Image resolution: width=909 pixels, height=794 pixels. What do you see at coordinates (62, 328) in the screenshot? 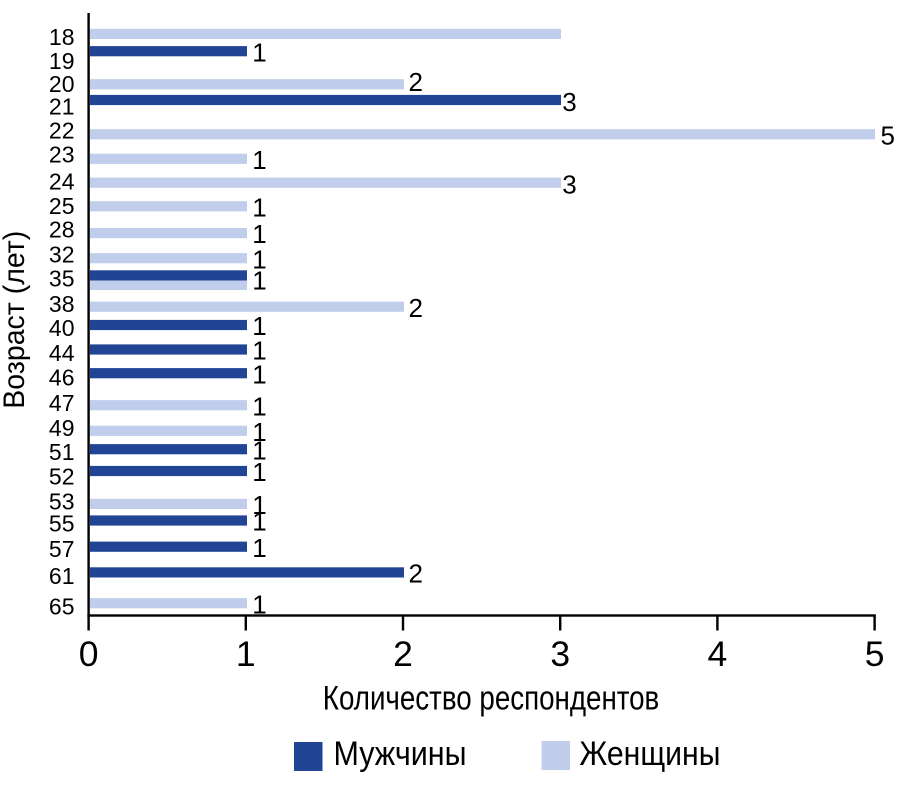
I see `svg-text: 40` at bounding box center [62, 328].